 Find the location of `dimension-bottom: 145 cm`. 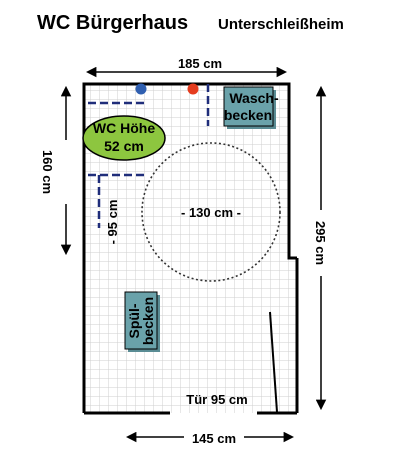

dimension-bottom: 145 cm is located at coordinates (210, 439).